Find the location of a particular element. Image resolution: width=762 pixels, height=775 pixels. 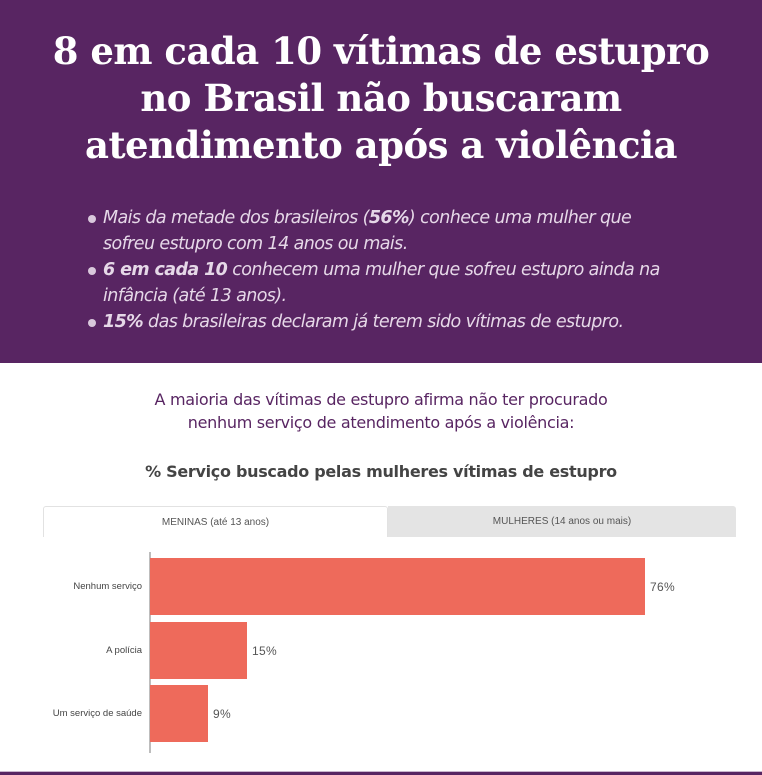

bar-nenhum-servico is located at coordinates (397, 586).